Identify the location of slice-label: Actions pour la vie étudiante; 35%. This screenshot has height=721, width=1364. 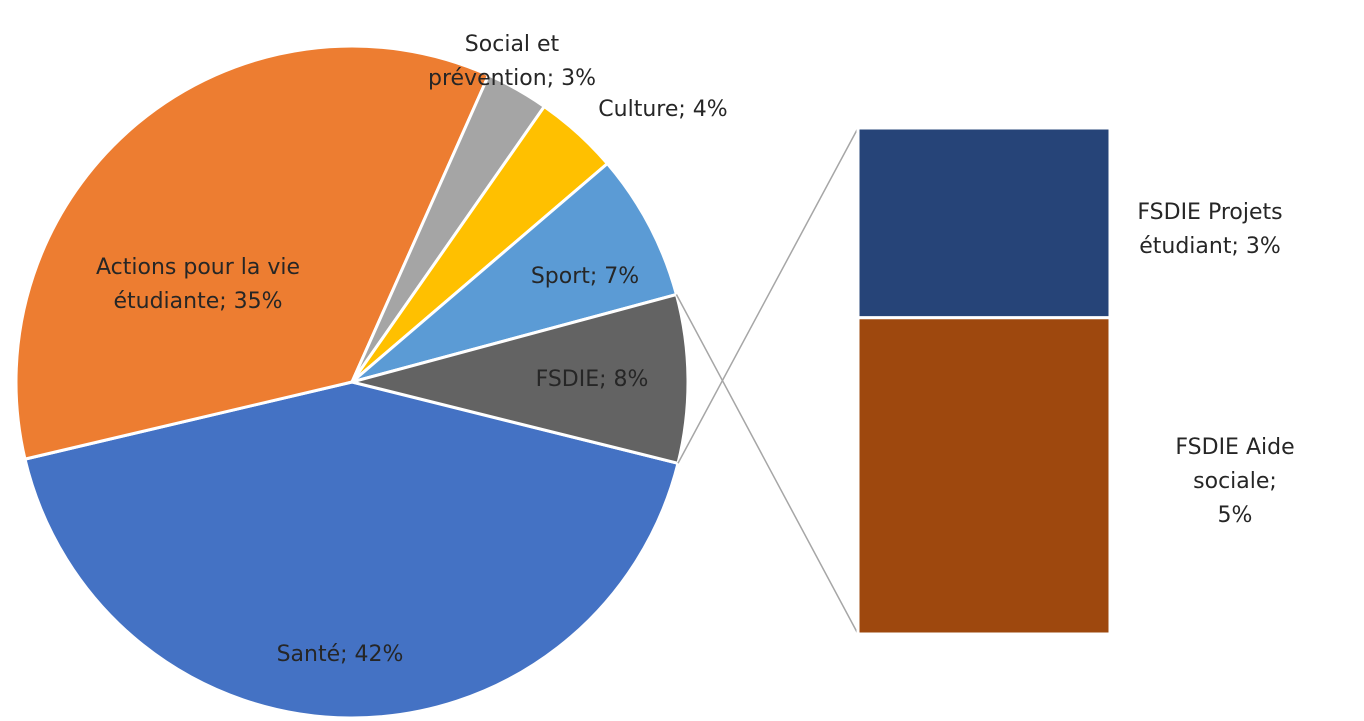
(198, 284).